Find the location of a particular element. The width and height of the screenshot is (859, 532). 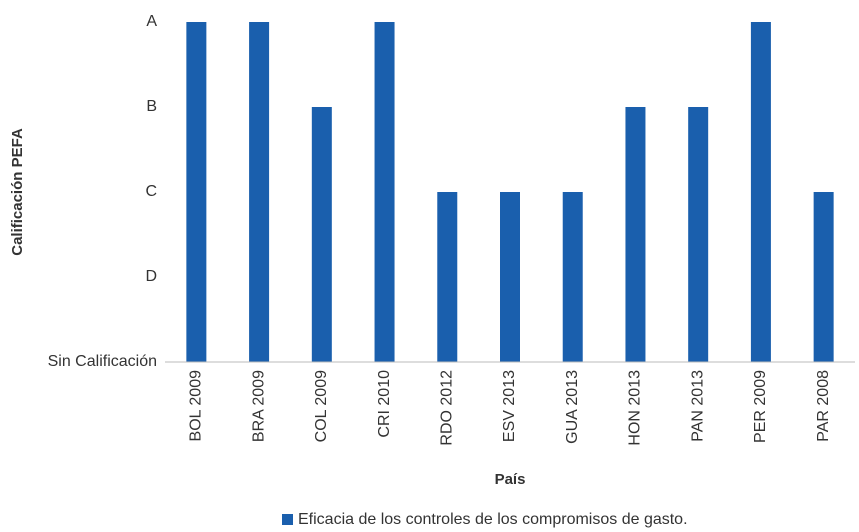

y-tick-label: C is located at coordinates (151, 191).